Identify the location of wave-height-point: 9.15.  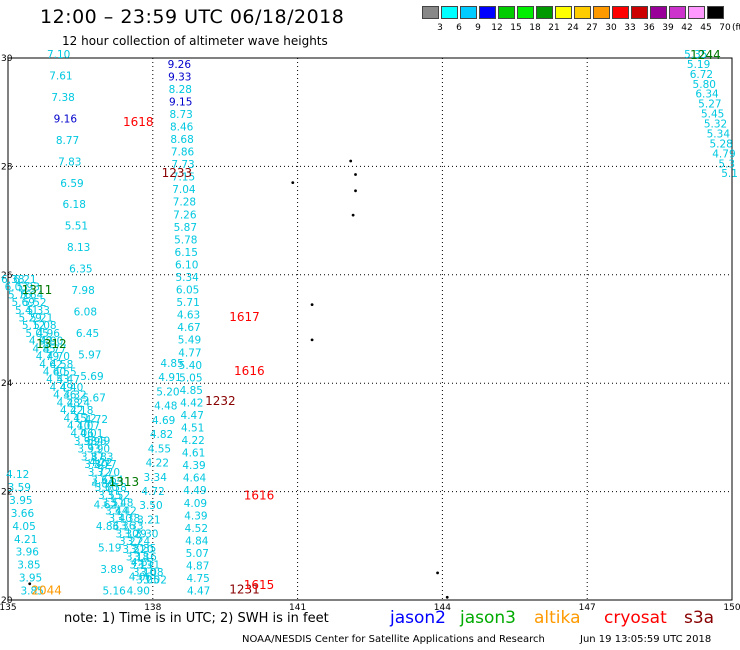
(180, 102).